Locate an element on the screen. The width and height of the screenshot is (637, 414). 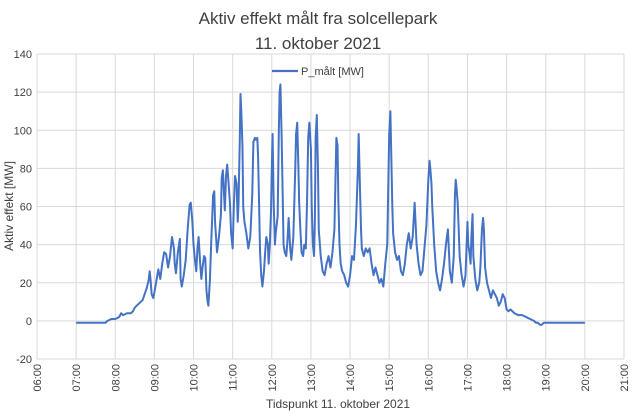
chart-title-line1: Aktiv effekt målt fra solcellepark is located at coordinates (318, 18).